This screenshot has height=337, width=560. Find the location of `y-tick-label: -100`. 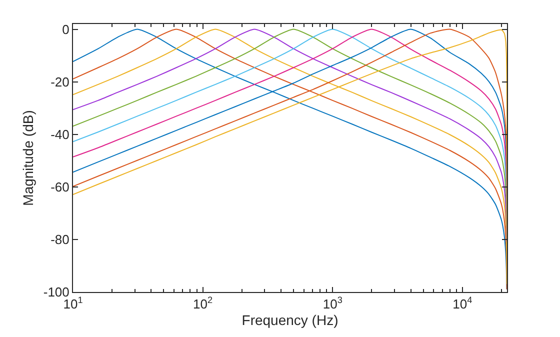

y-tick-label: -100 is located at coordinates (56, 292).